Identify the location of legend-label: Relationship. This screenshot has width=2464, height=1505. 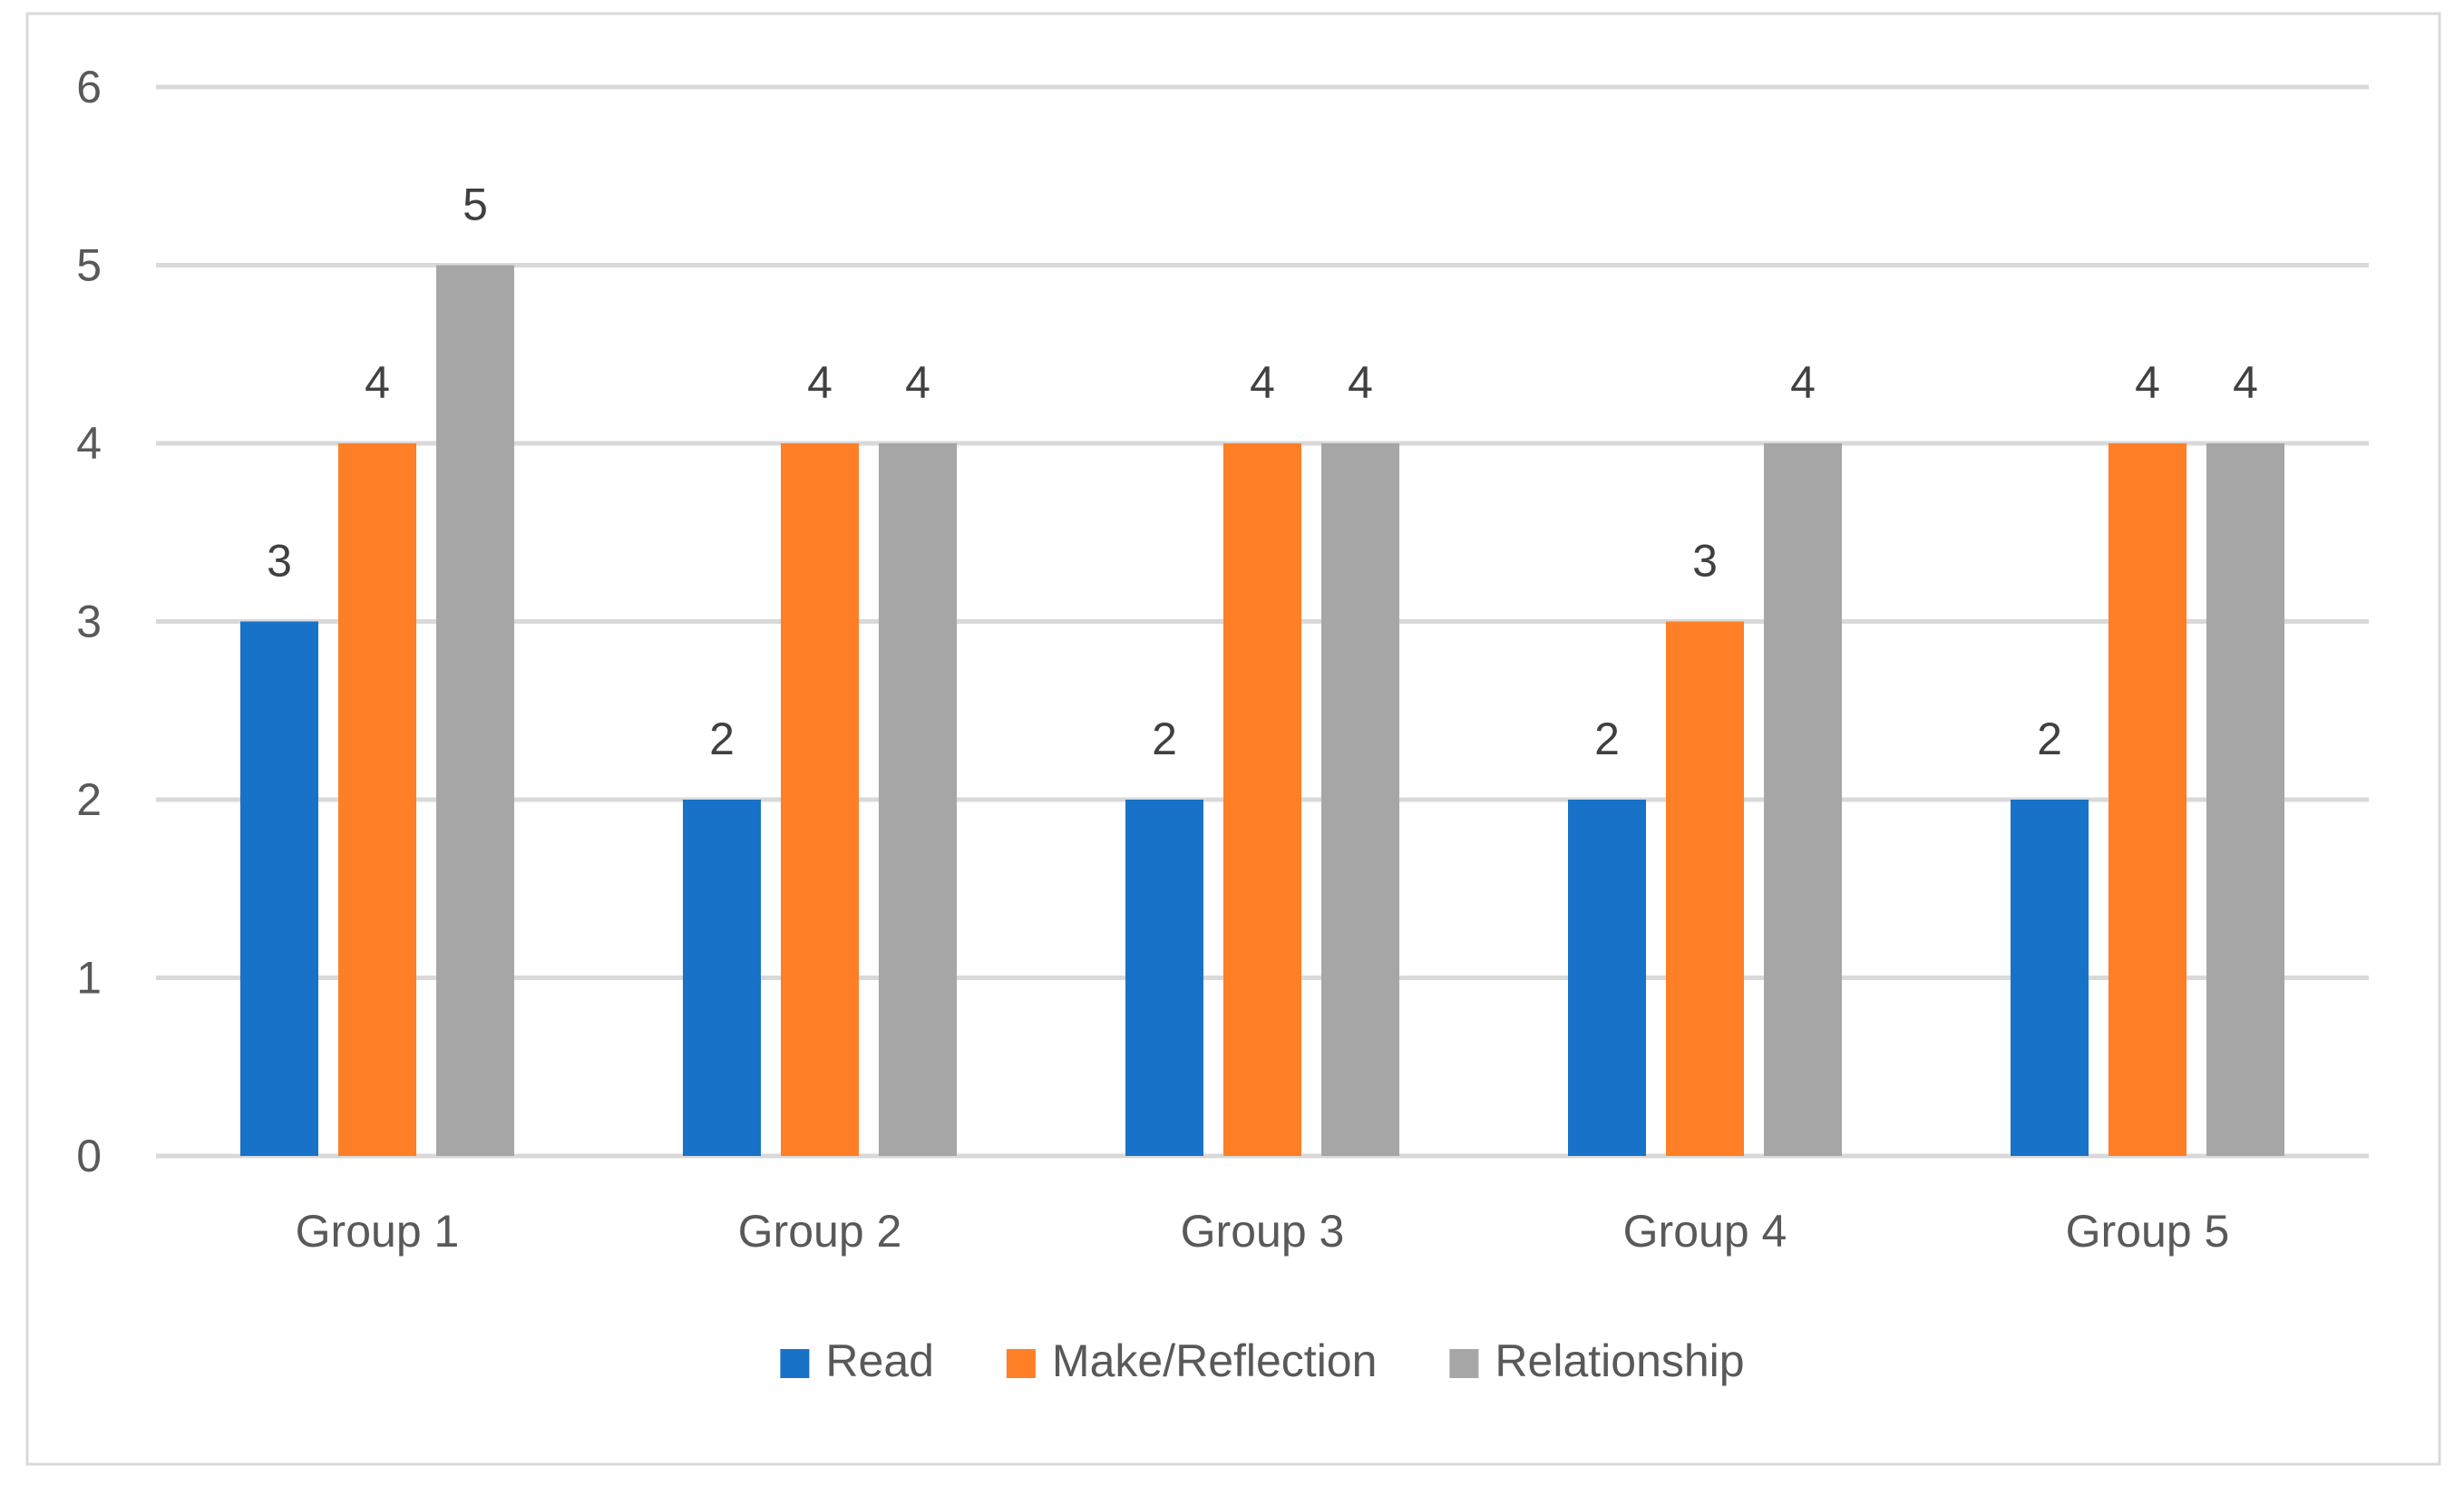
(1619, 1360).